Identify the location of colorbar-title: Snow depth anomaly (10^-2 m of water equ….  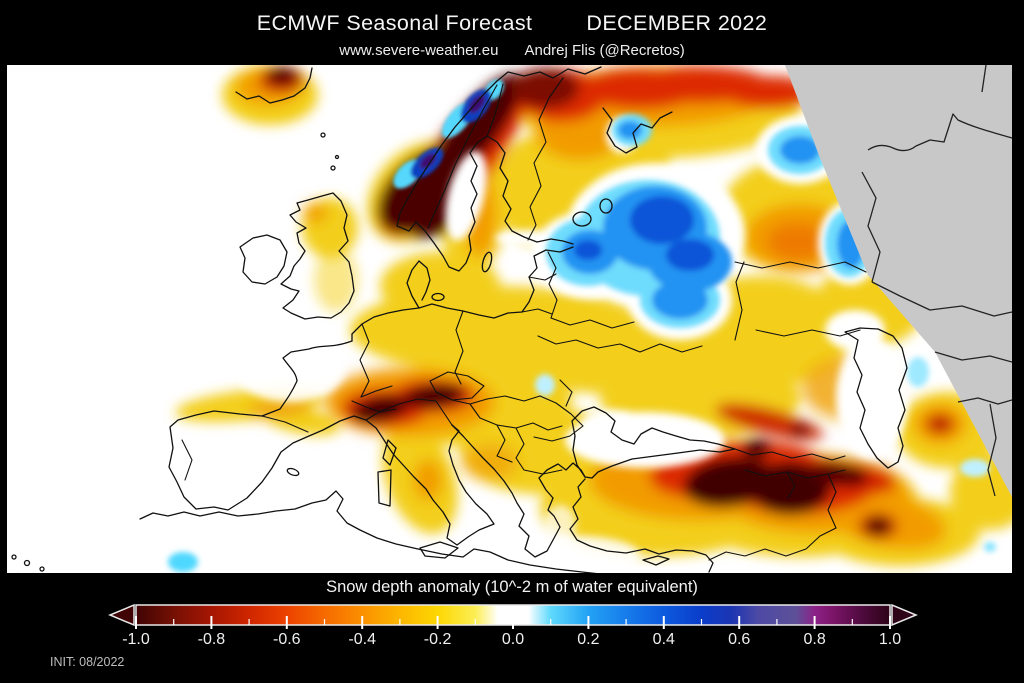
(512, 587).